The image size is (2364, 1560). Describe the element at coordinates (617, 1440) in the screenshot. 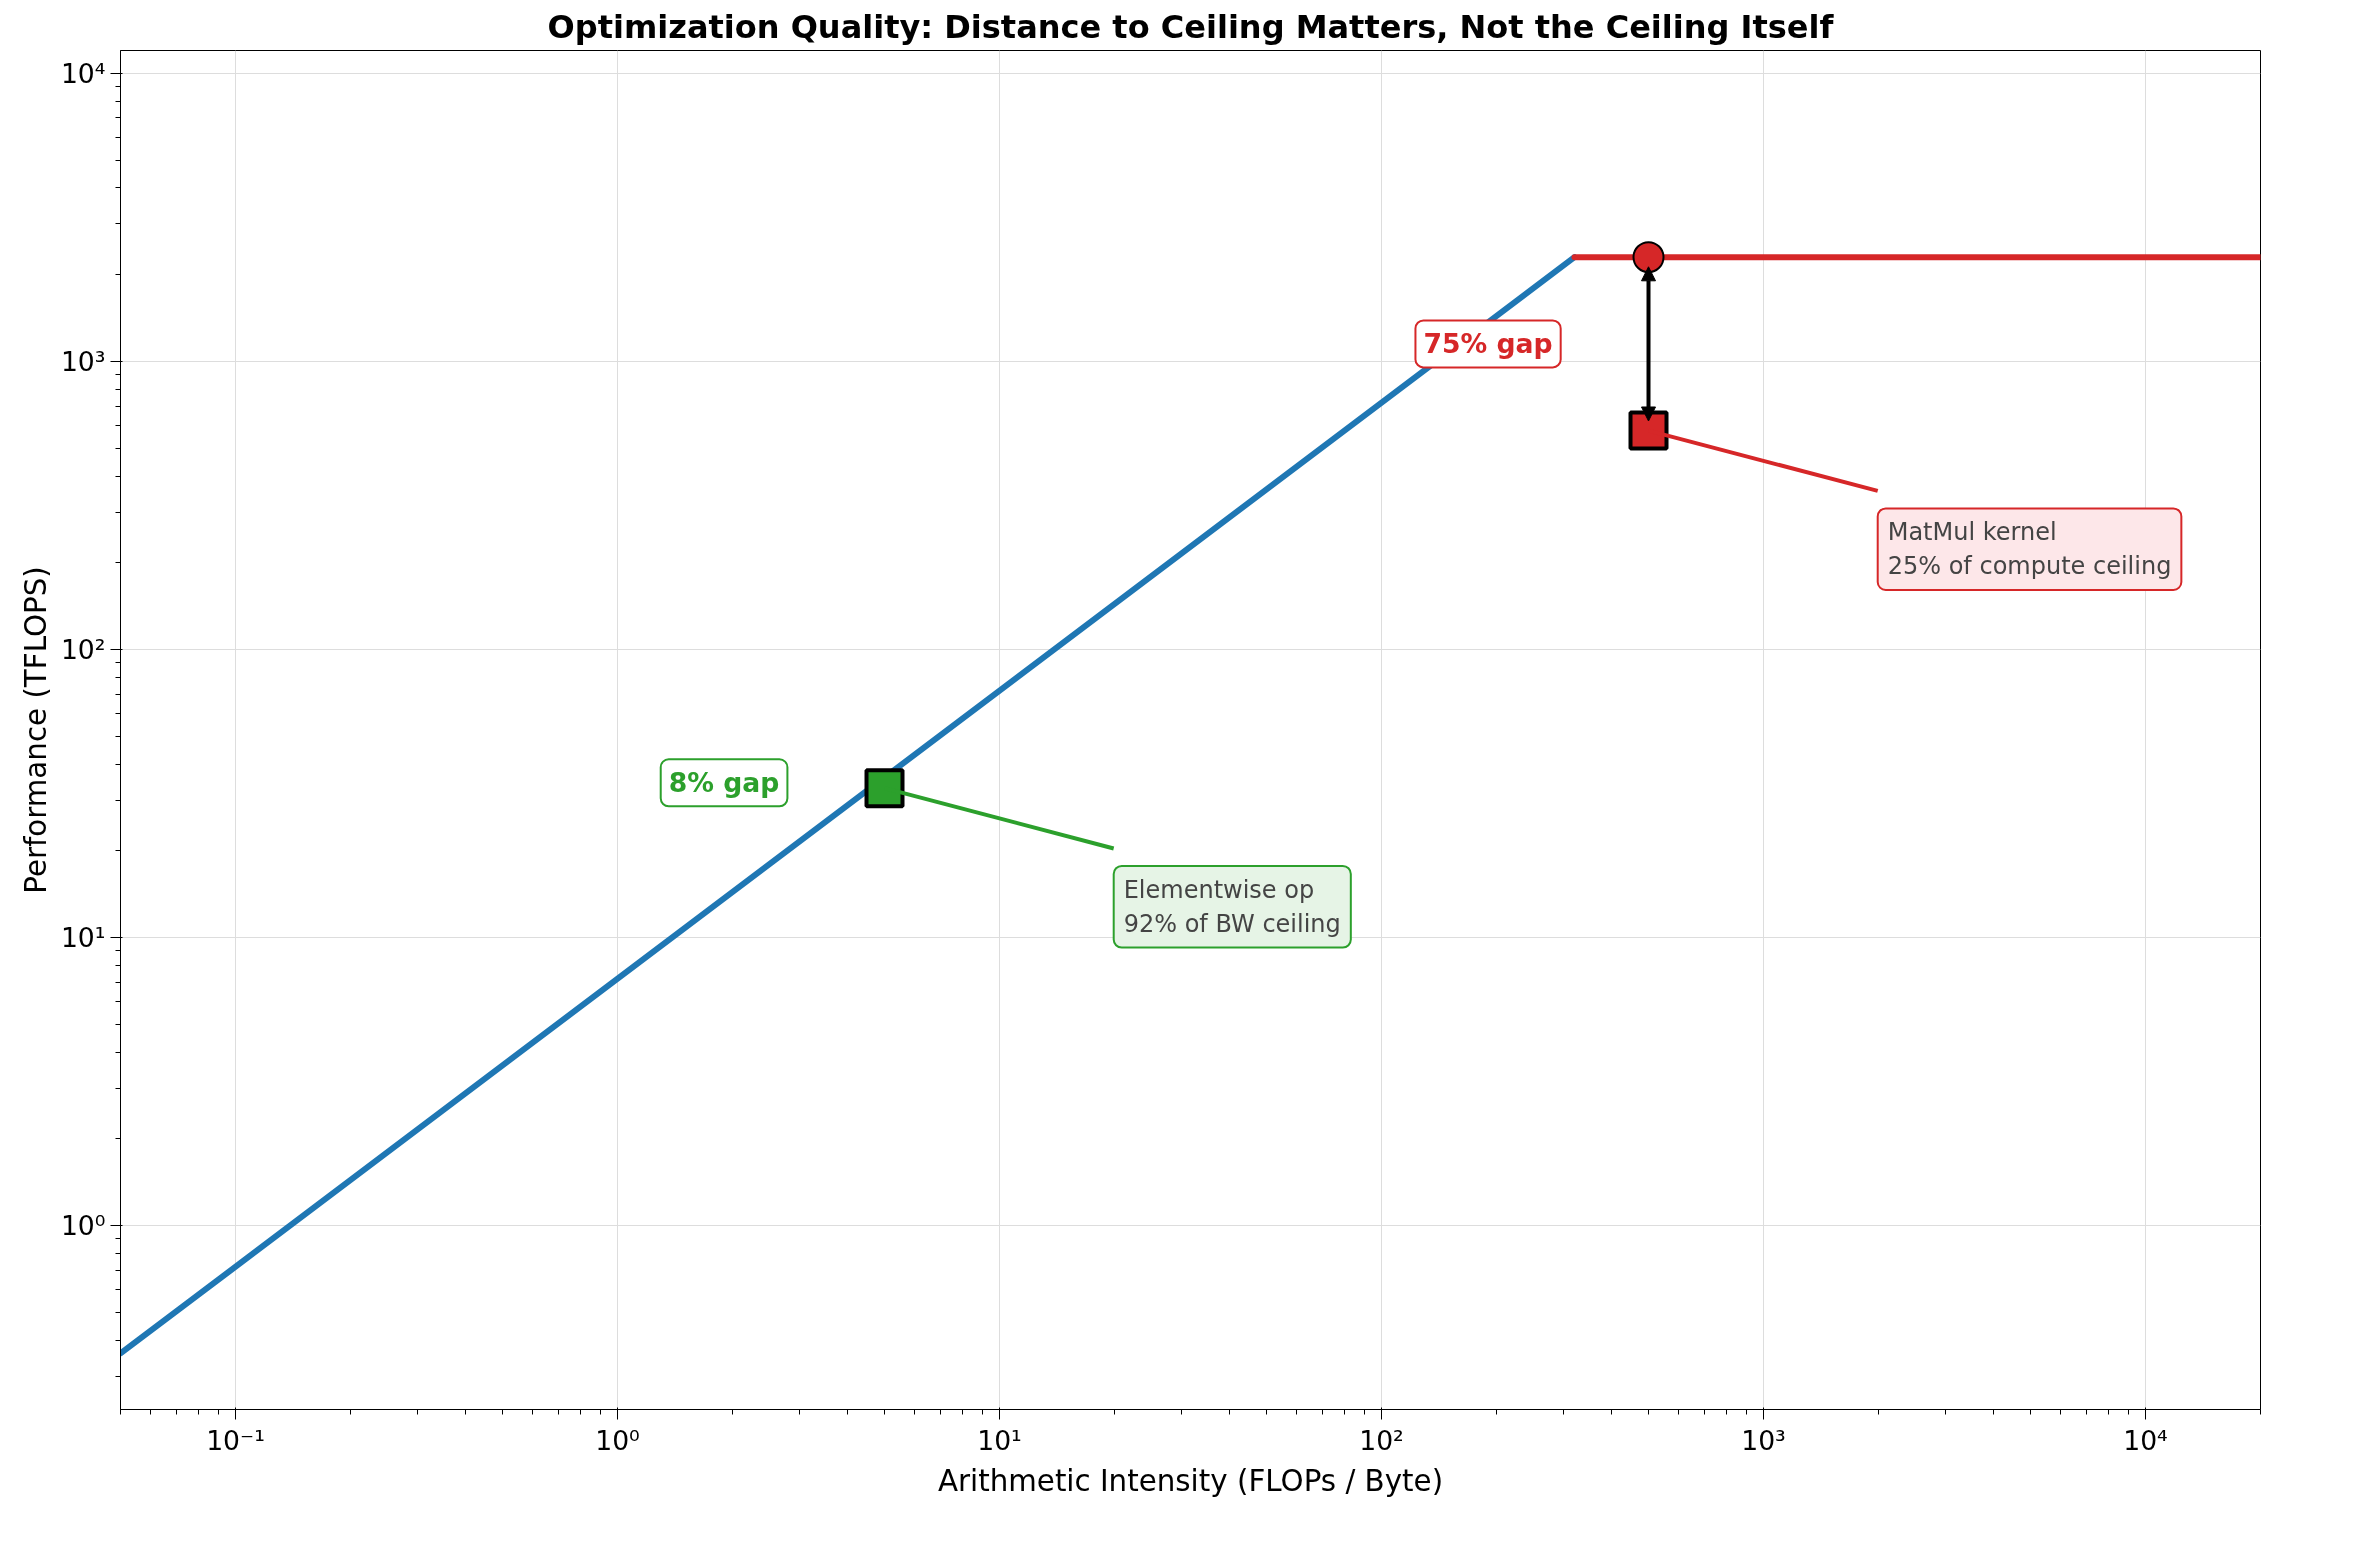

I see `x-tick-label: 10⁰` at that location.